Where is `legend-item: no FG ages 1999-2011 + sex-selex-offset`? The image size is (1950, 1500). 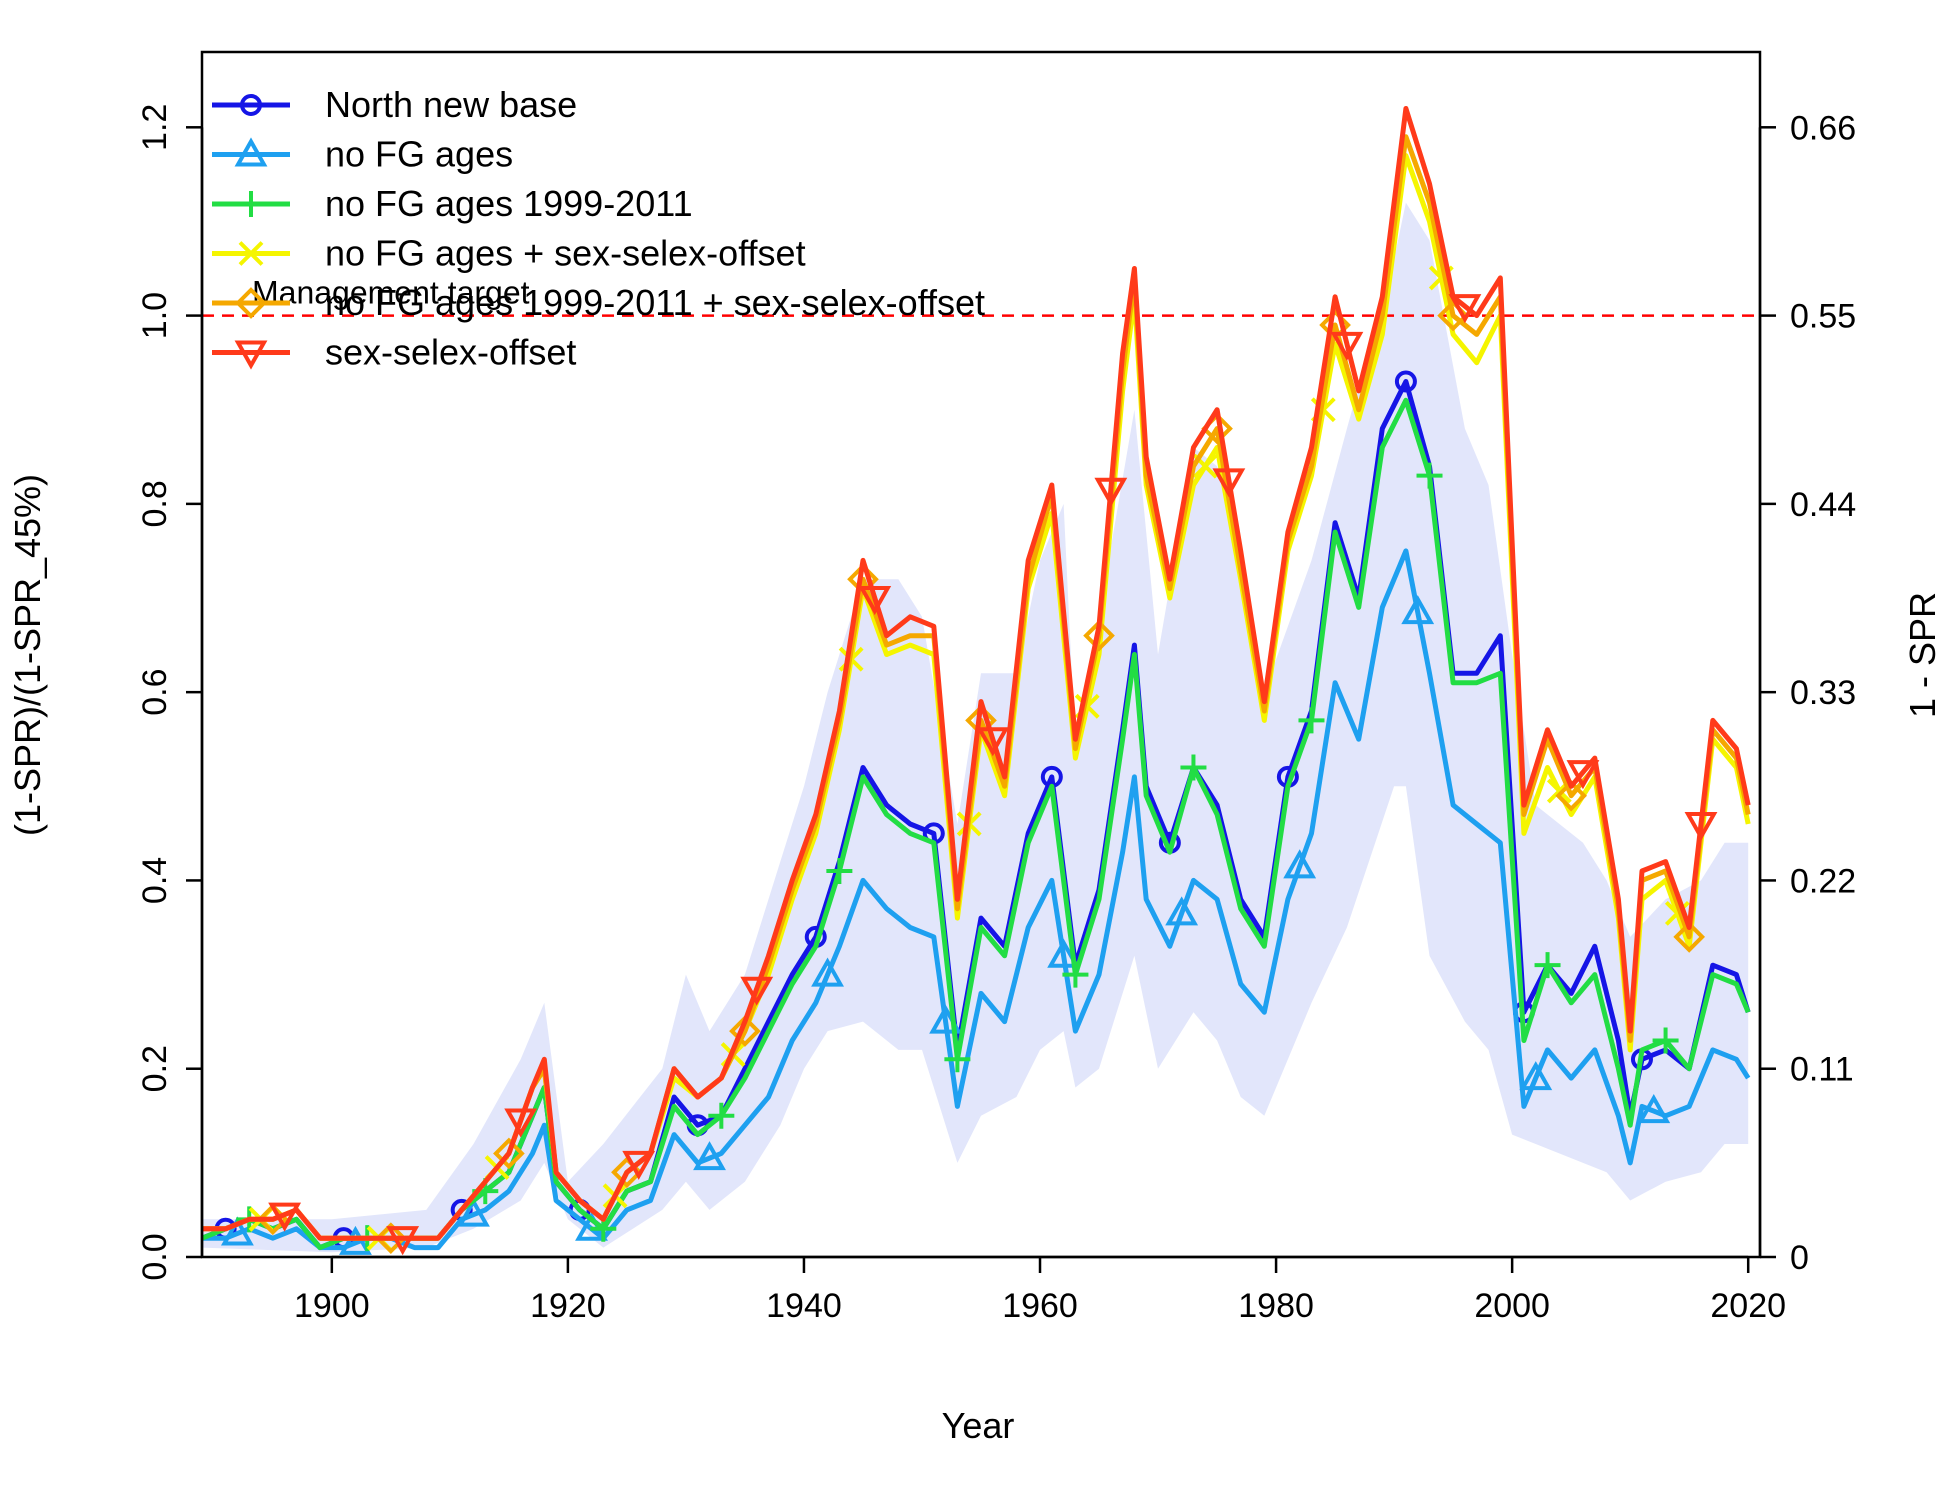
legend-item: no FG ages 1999-2011 + sex-selex-offset is located at coordinates (598, 302).